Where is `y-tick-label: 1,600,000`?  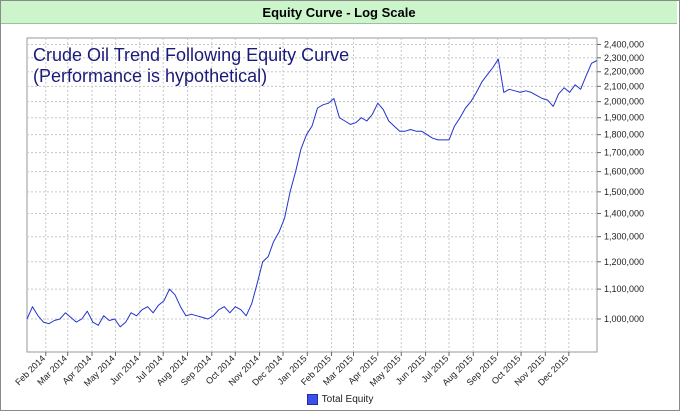
y-tick-label: 1,600,000 is located at coordinates (624, 172).